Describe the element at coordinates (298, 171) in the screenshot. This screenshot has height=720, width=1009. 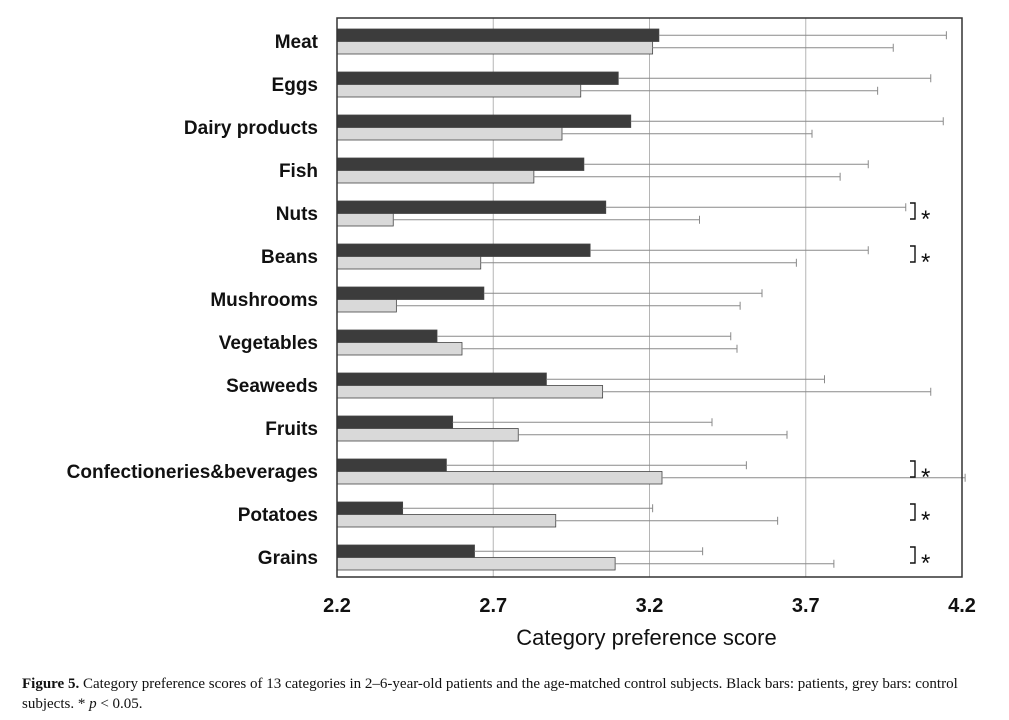
I see `category-label: Fish` at that location.